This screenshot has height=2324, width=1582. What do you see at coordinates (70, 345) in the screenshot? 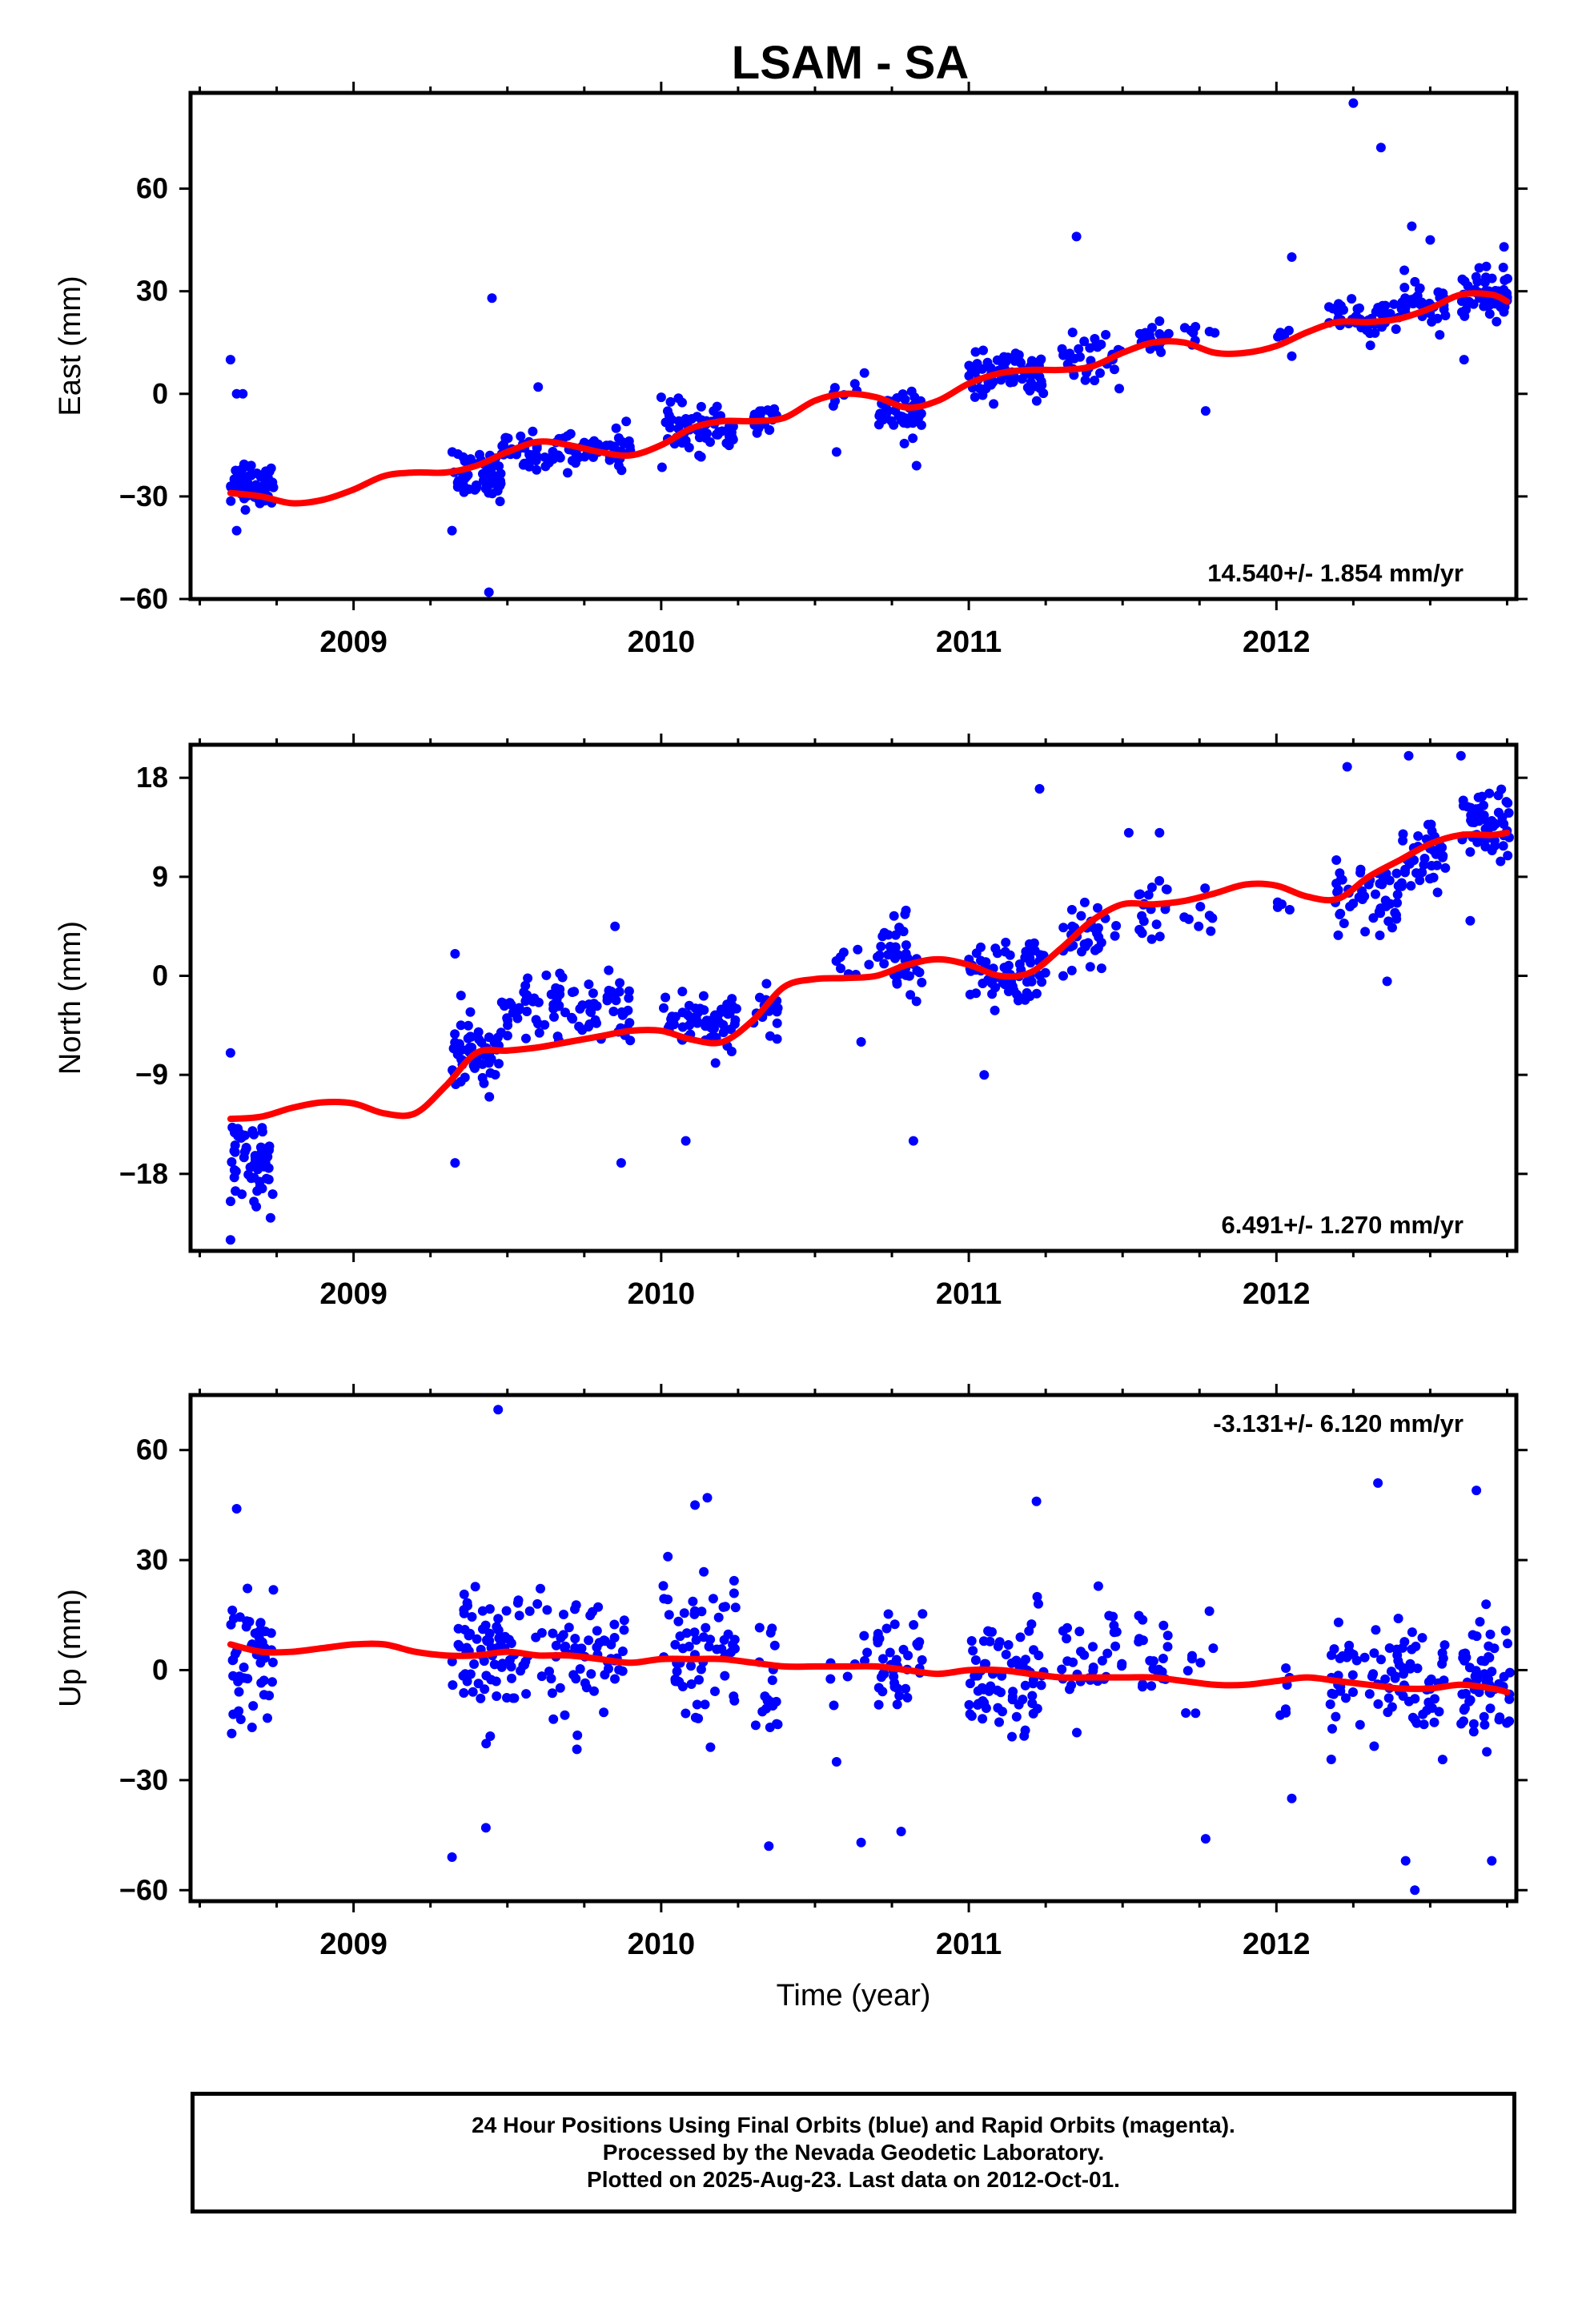
I see `y-axis-label: East (mm)` at bounding box center [70, 345].